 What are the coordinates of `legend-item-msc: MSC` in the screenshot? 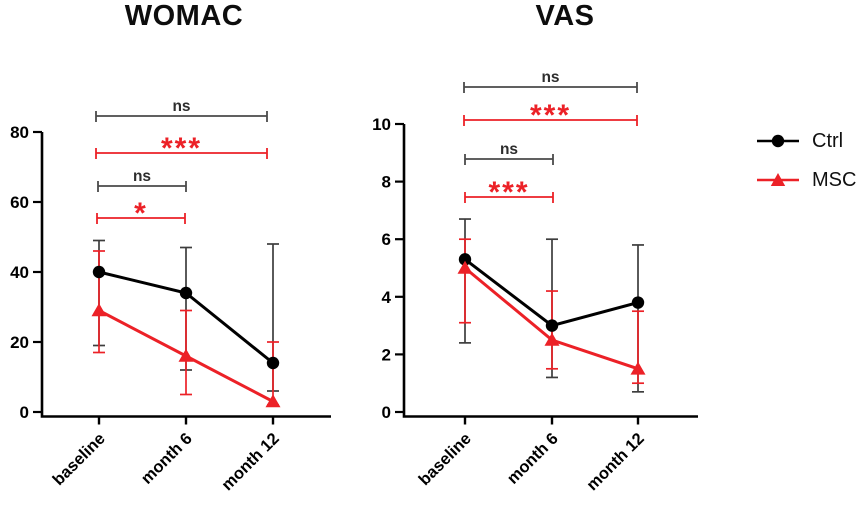 It's located at (806, 180).